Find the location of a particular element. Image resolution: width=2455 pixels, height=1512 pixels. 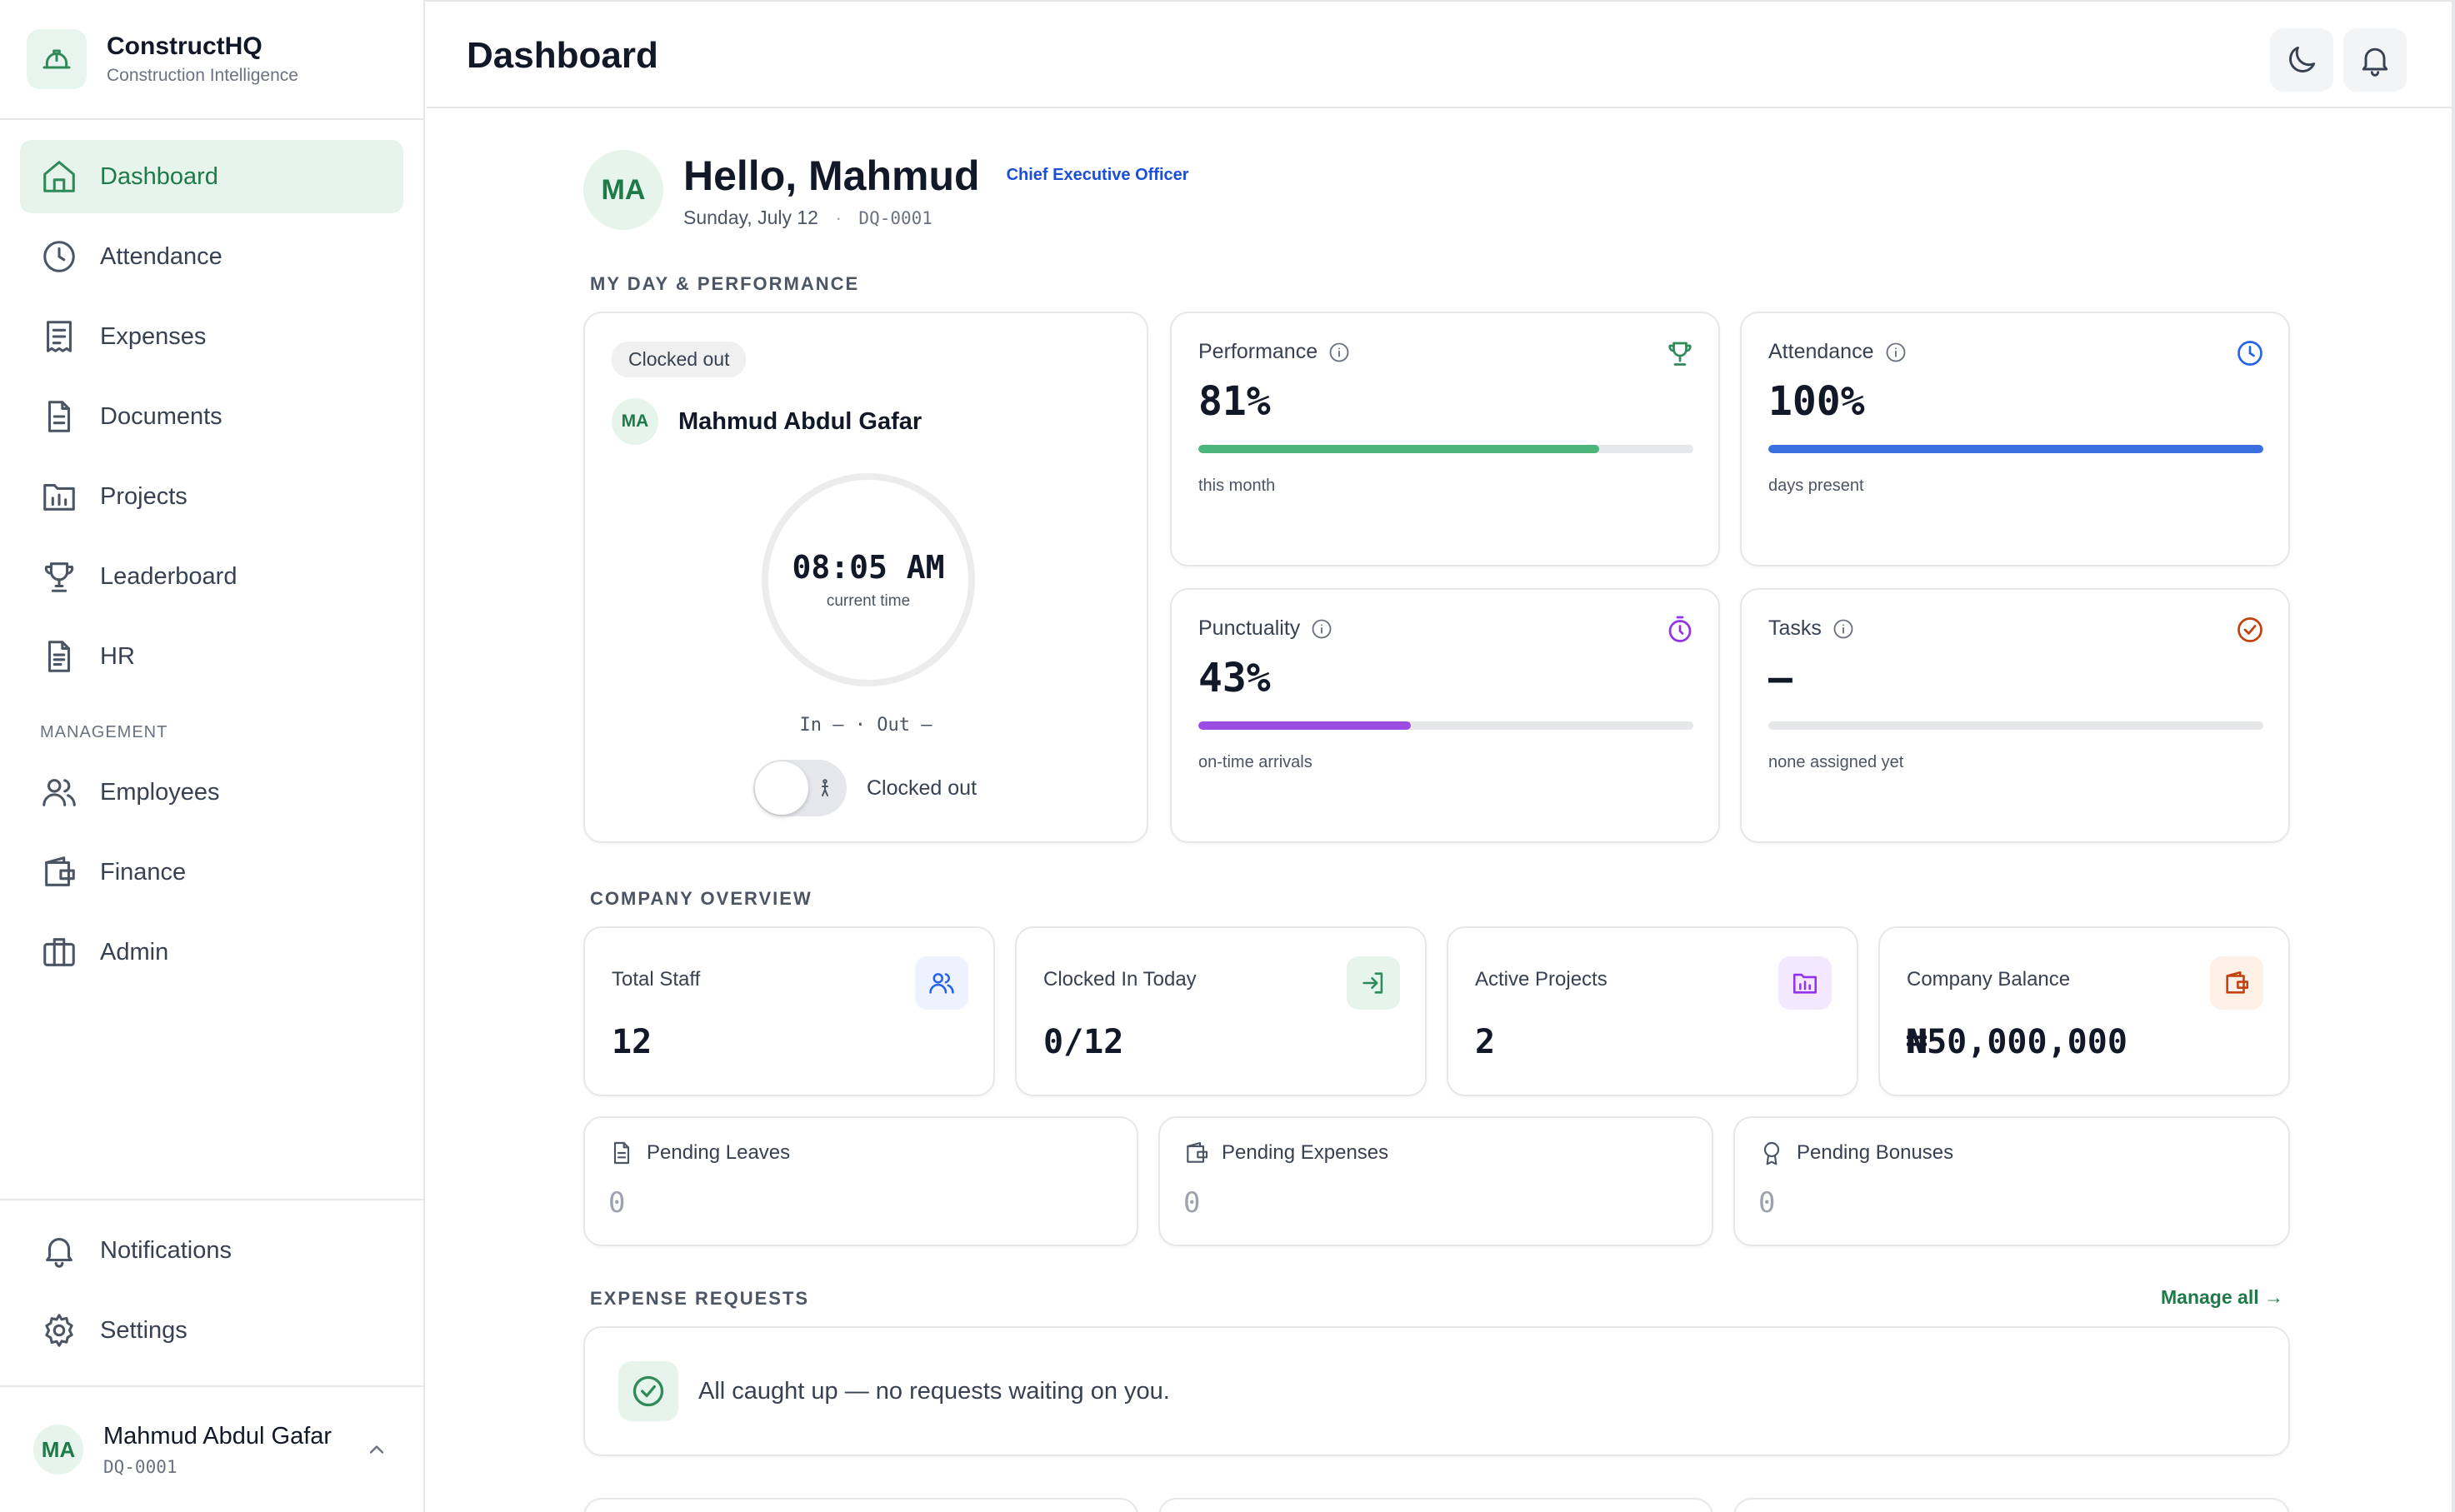

stat-title: Performance is located at coordinates (1258, 351).